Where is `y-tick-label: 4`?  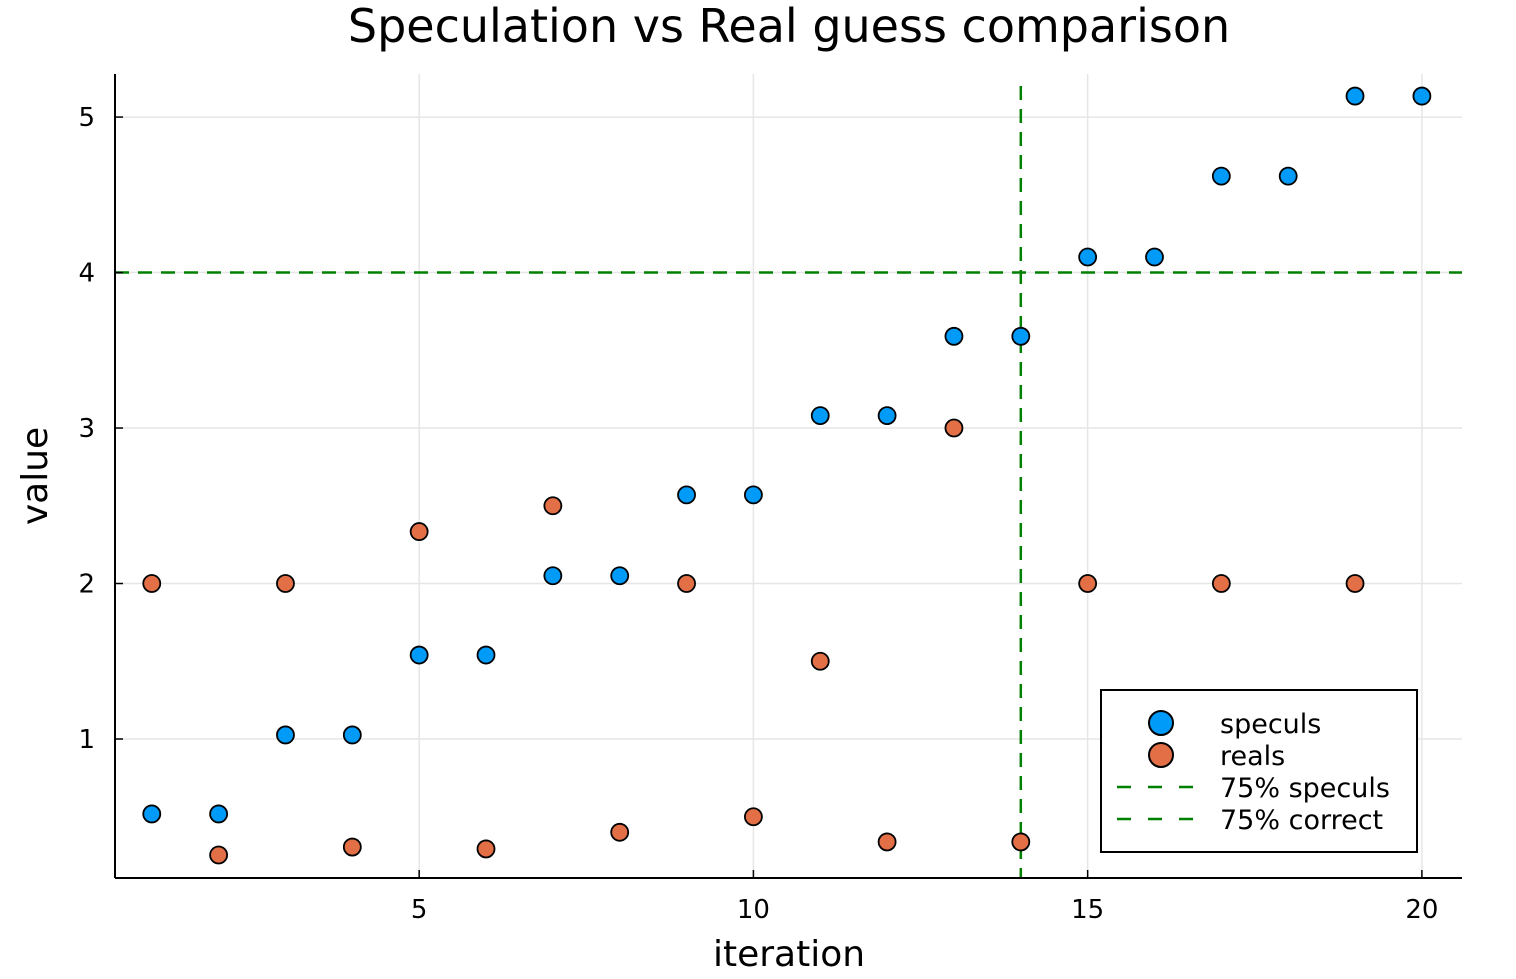
y-tick-label: 4 is located at coordinates (86, 274).